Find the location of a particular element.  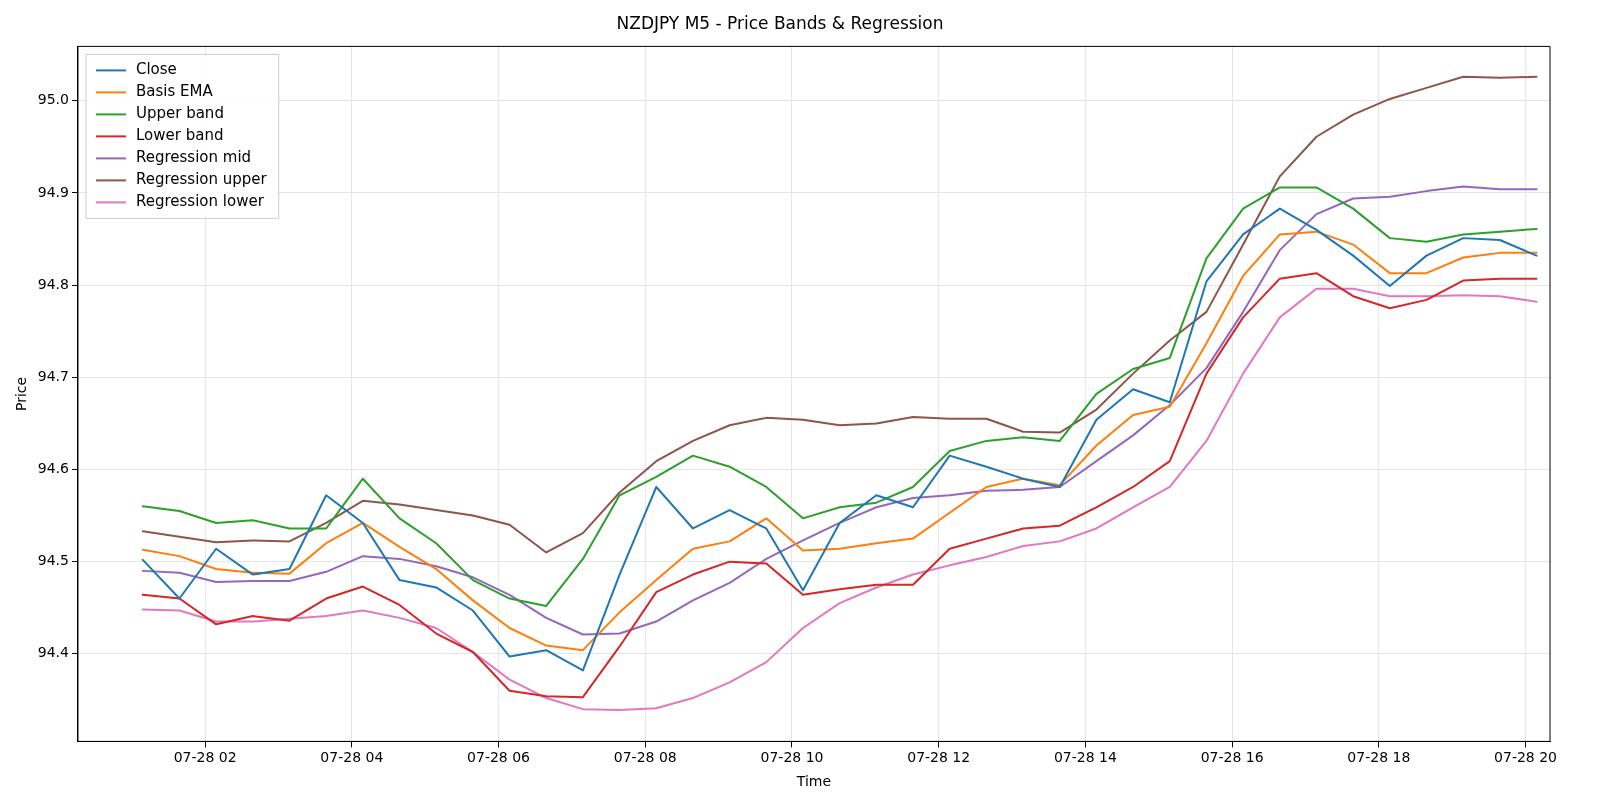

x-tick-label: 07-28 04 is located at coordinates (352, 757).